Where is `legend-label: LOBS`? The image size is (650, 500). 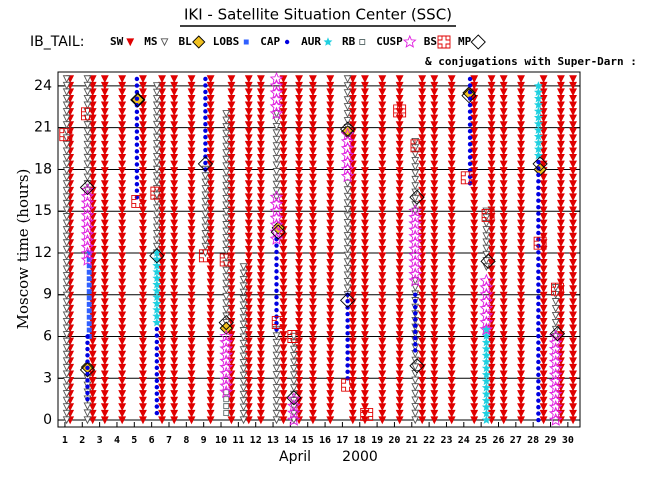
legend-label: LOBS is located at coordinates (226, 41).